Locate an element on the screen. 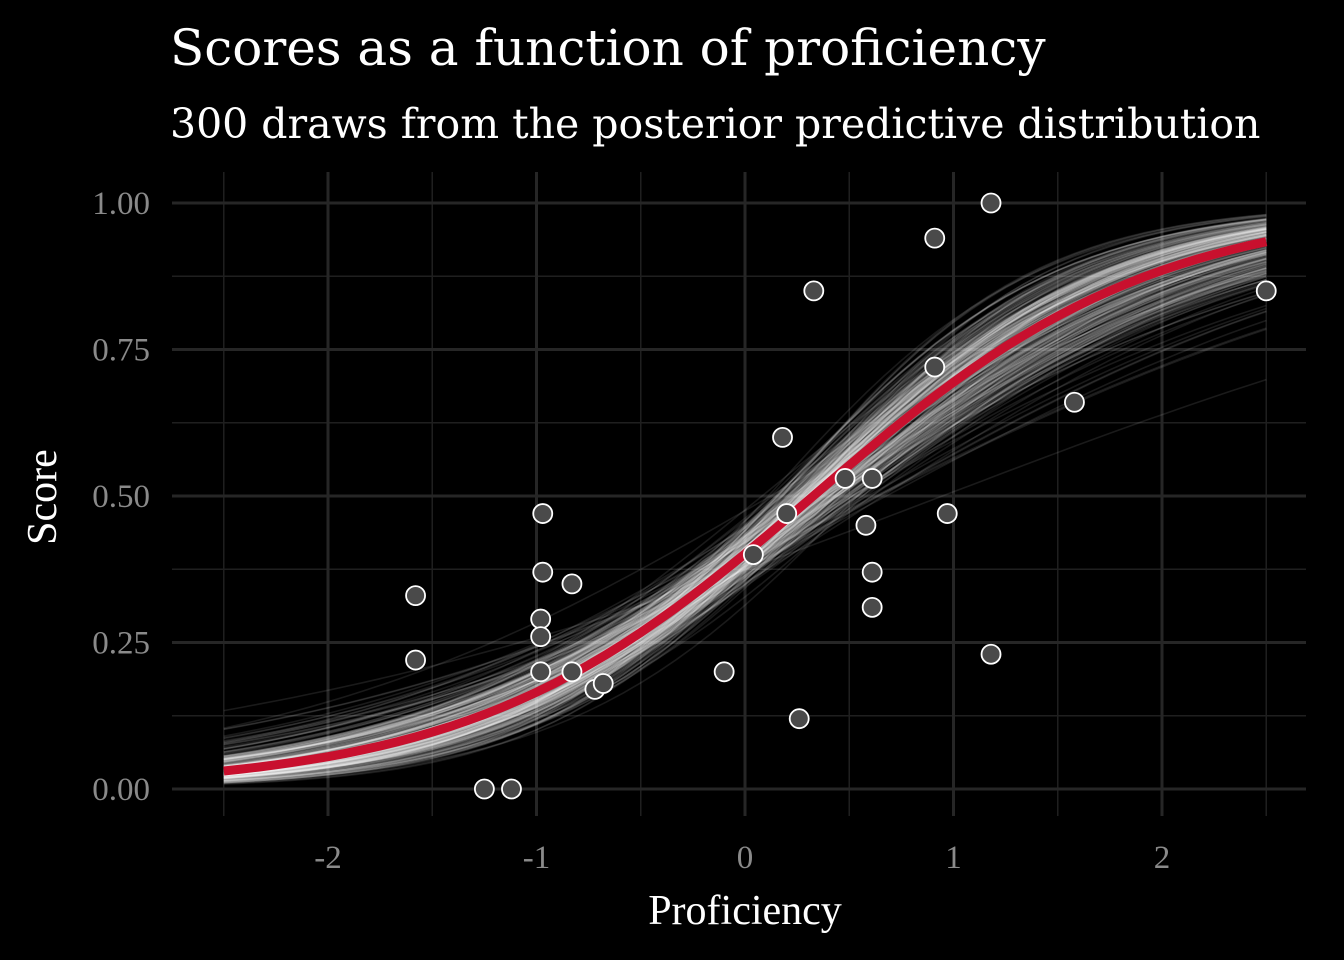 The image size is (1344, 960). chart-title: Scores as a function of proficiency is located at coordinates (608, 48).